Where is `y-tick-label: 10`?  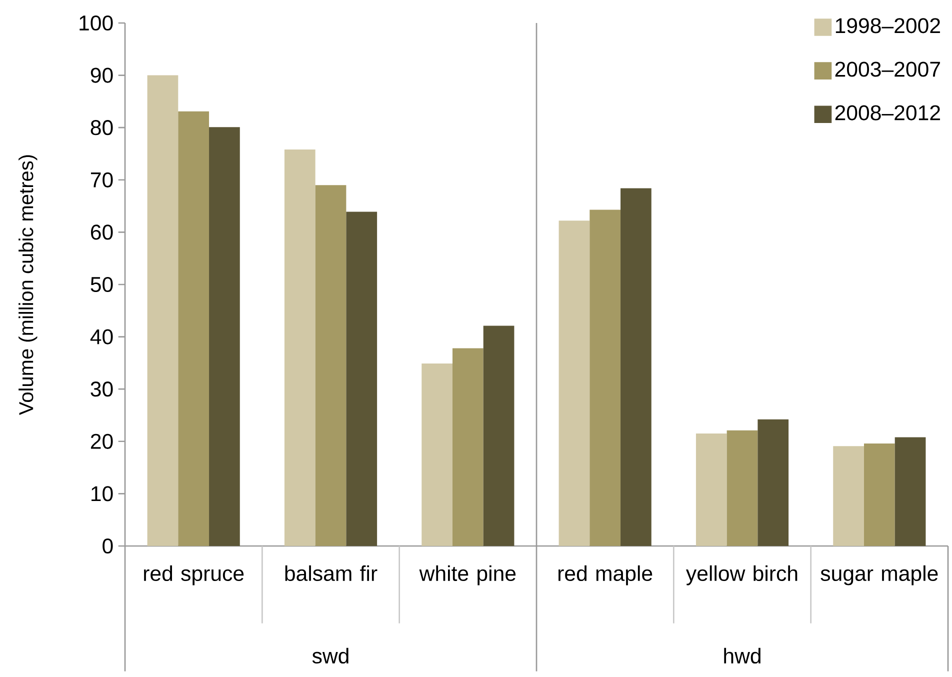 y-tick-label: 10 is located at coordinates (102, 494).